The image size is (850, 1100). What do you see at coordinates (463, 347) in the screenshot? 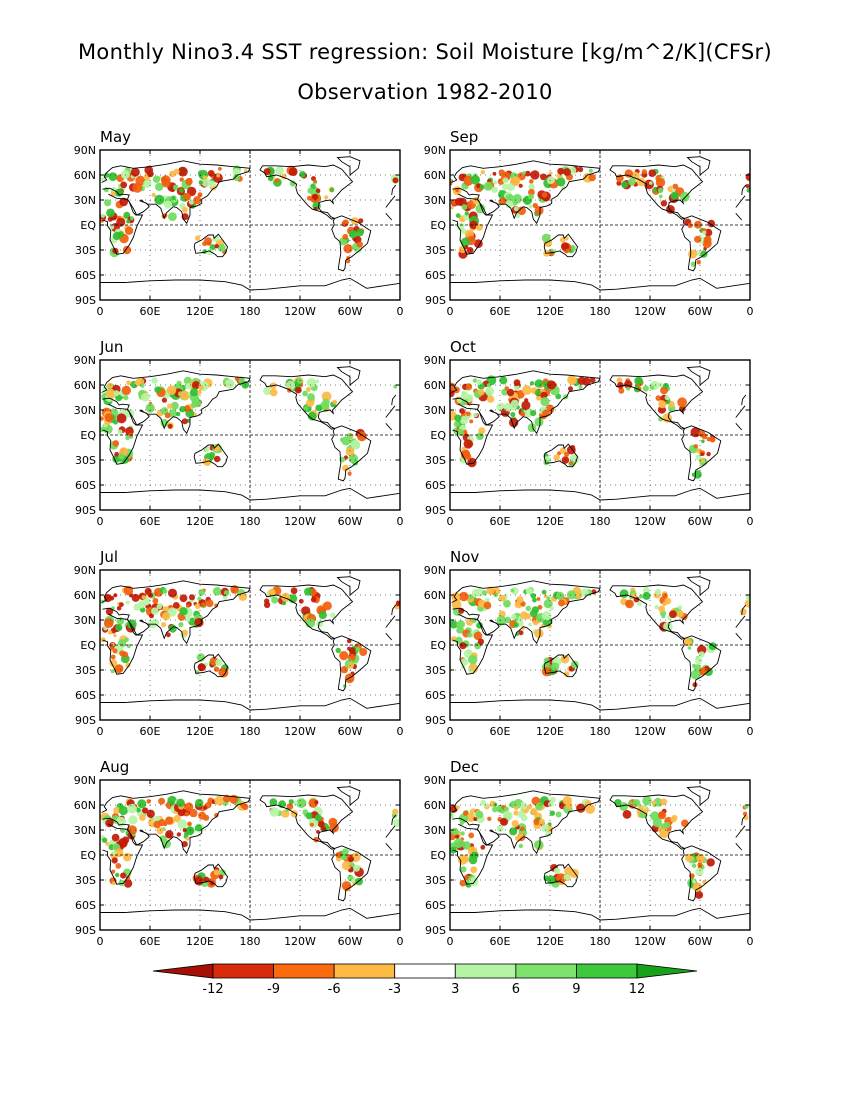
I see `panel-label: Oct` at bounding box center [463, 347].